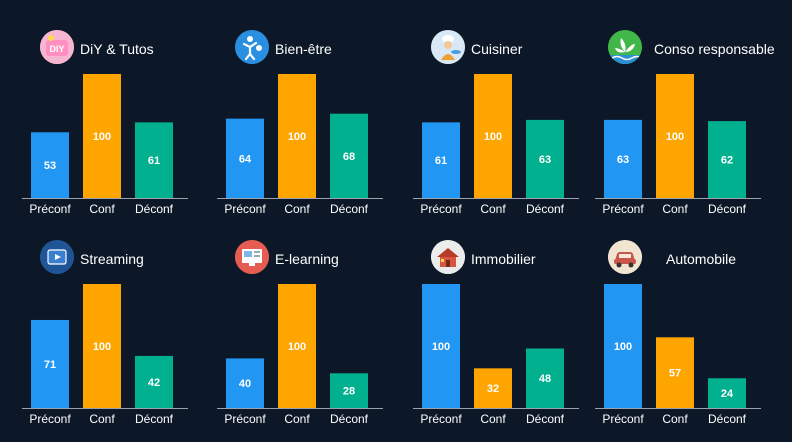 Image resolution: width=792 pixels, height=442 pixels. I want to click on bar-chart: 100 Préconf 32 Conf 48 Déconf, so click(496, 355).